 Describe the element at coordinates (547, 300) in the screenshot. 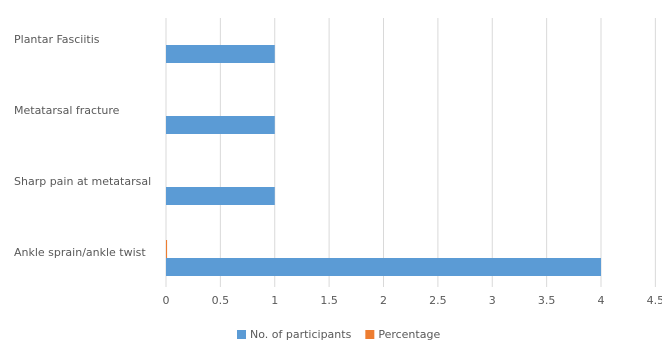

I see `x-tick-label: 3.5` at that location.